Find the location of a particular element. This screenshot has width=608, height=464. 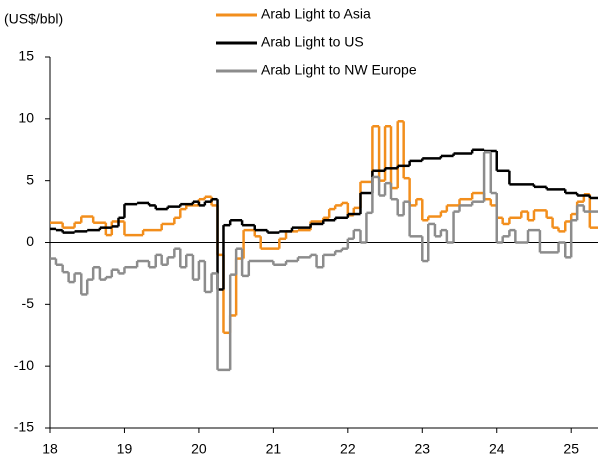

x-tick-label: 21 is located at coordinates (274, 449).